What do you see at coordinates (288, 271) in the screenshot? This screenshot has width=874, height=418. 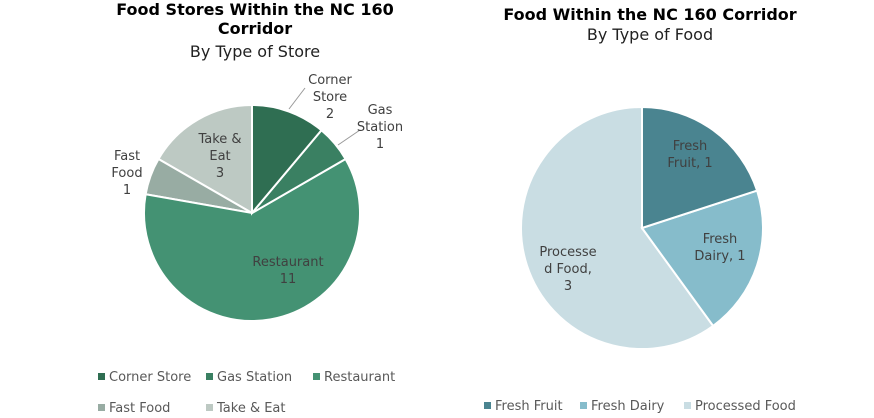 I see `data-label-restaurant: Restaurant 11` at bounding box center [288, 271].